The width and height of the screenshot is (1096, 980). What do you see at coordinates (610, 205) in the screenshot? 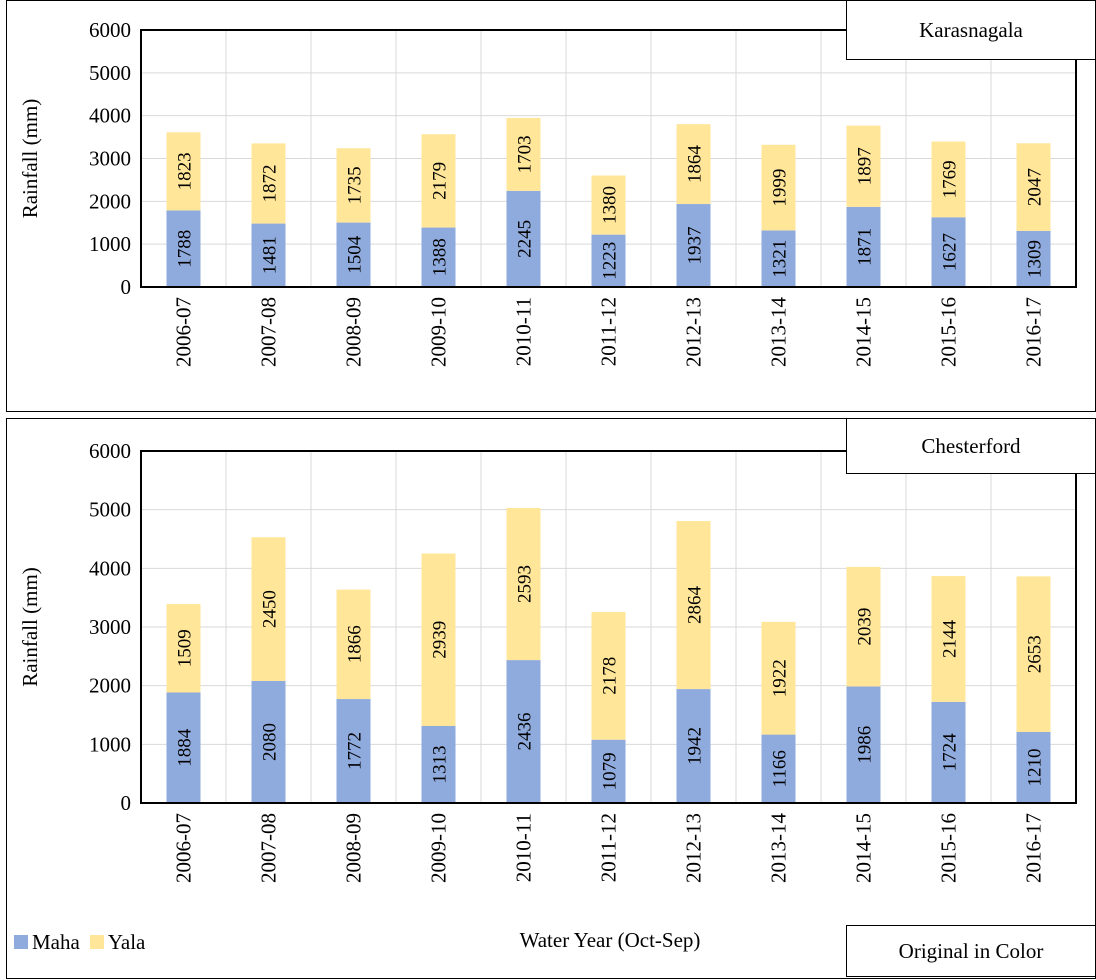
I see `data-label-yala: 1380` at bounding box center [610, 205].